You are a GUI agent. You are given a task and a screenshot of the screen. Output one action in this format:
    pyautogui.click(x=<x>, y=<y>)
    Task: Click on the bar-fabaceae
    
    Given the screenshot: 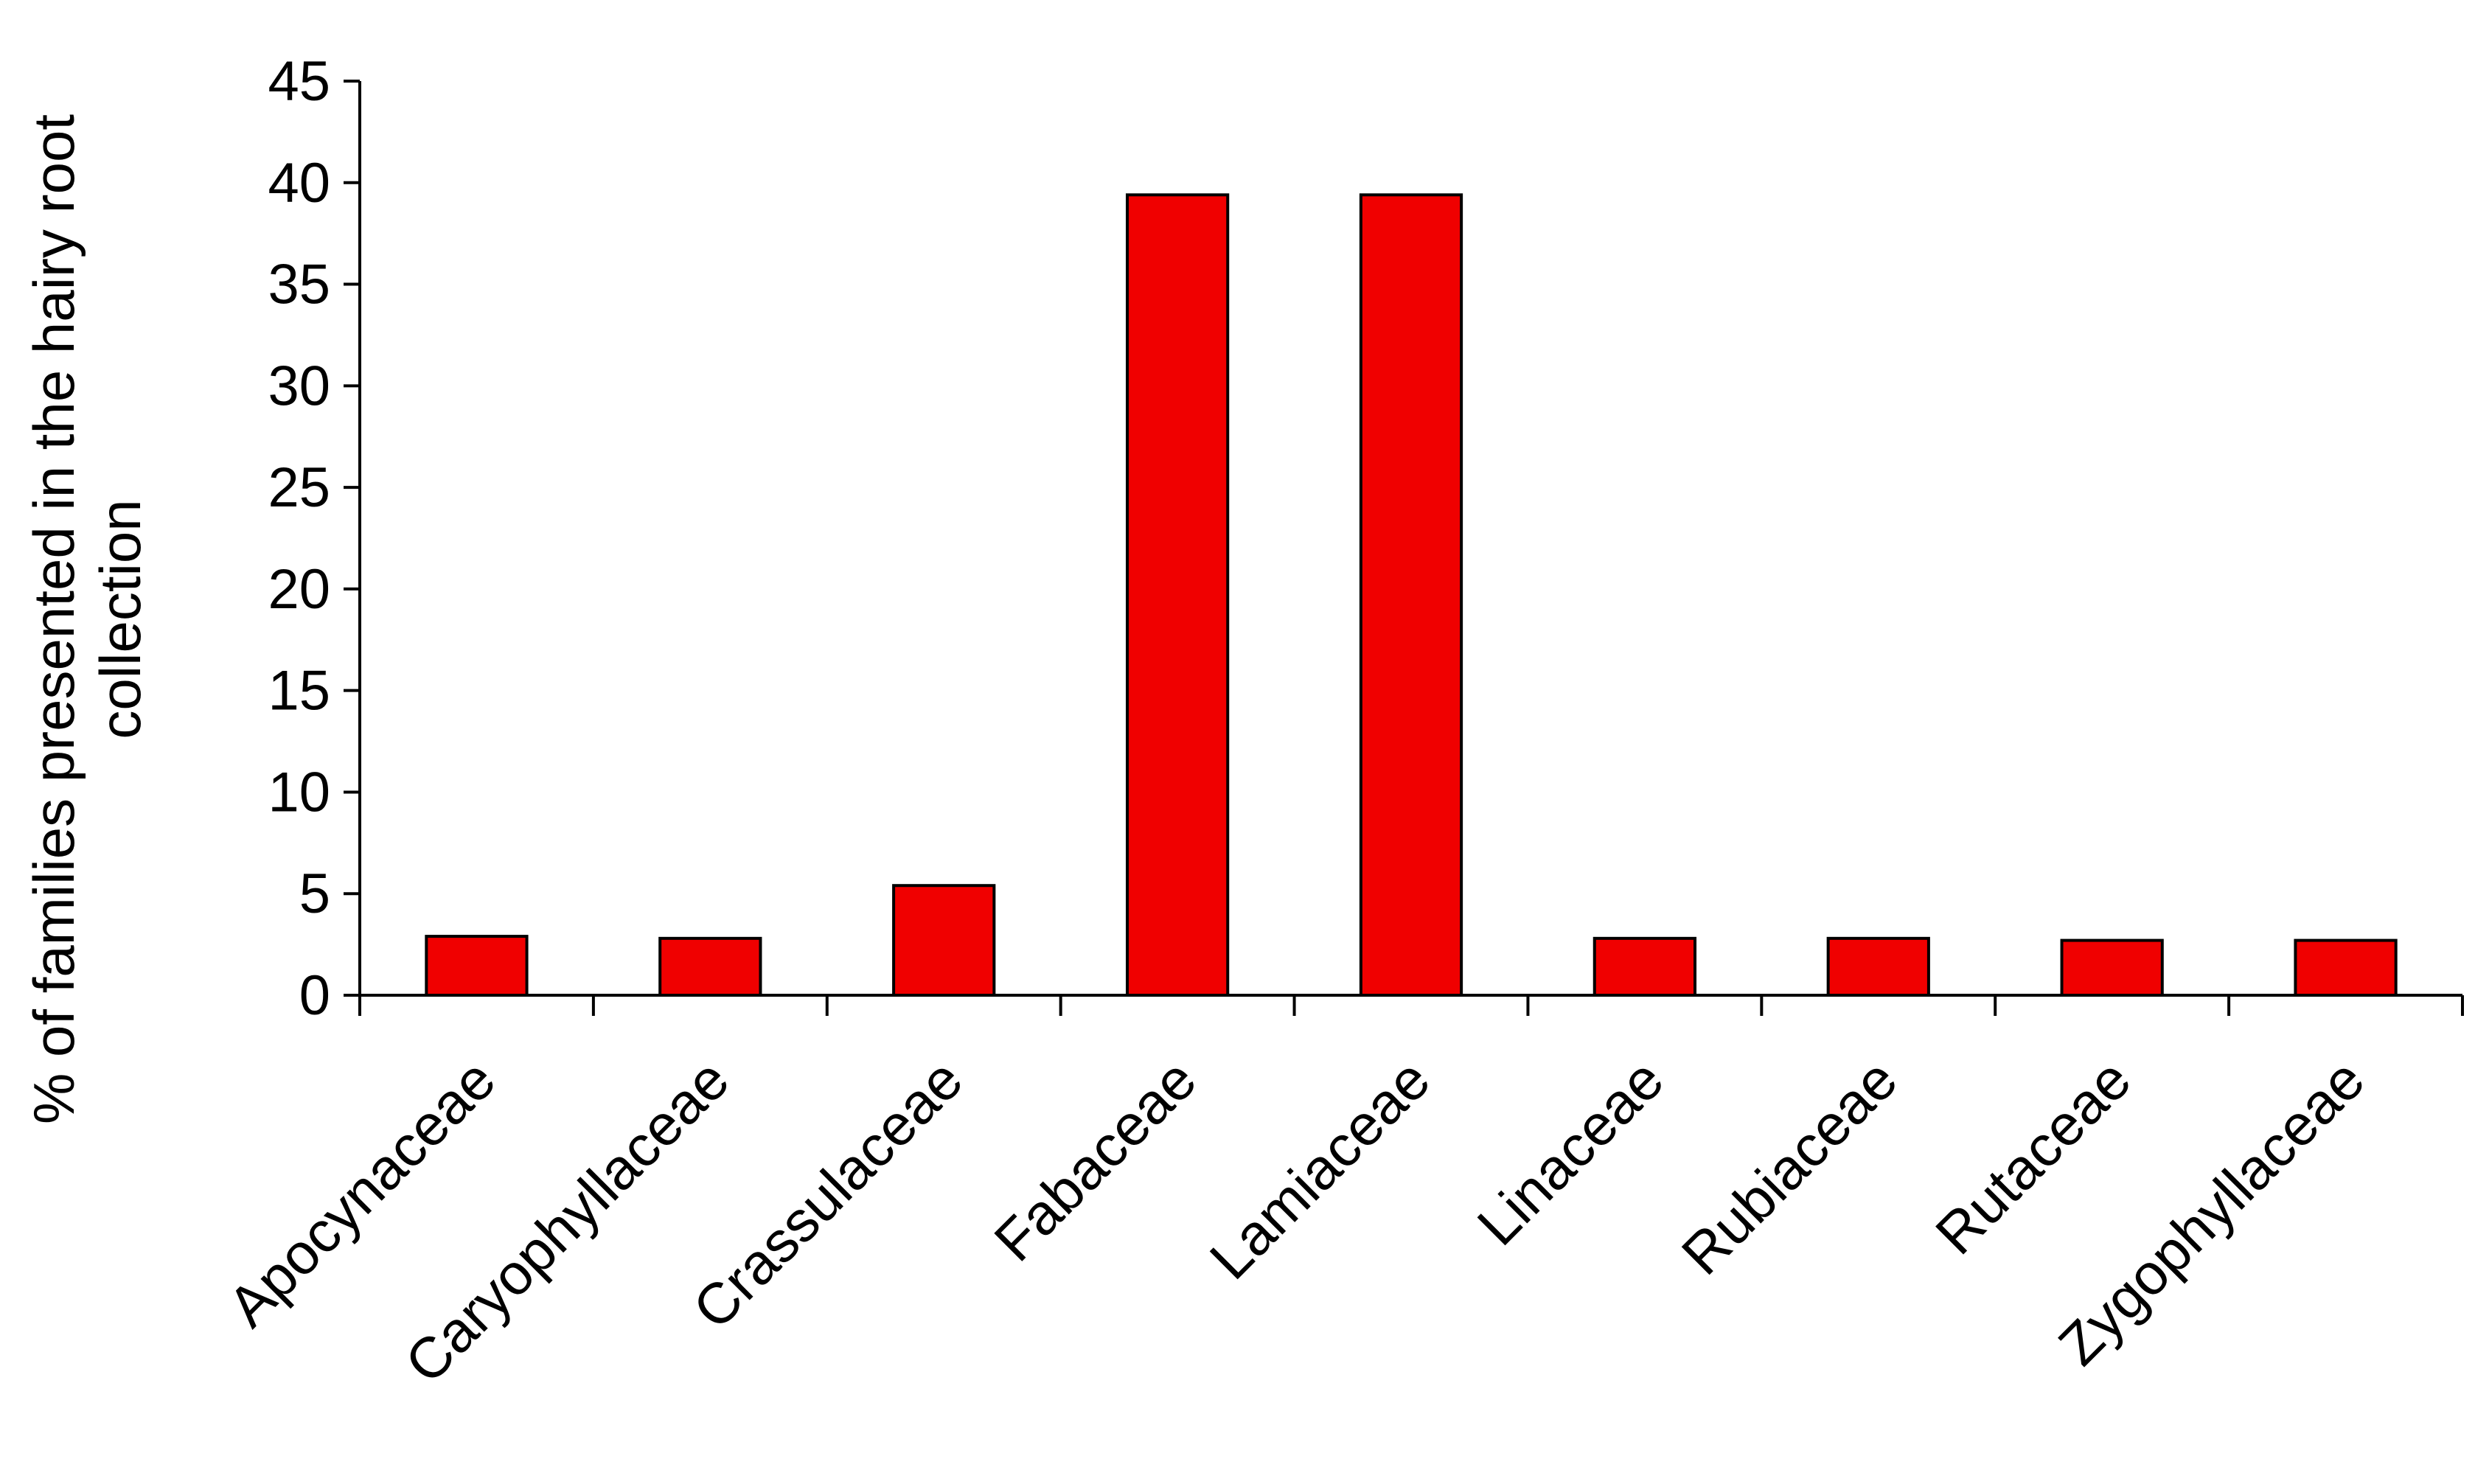 What is the action you would take?
    pyautogui.click(x=1178, y=595)
    